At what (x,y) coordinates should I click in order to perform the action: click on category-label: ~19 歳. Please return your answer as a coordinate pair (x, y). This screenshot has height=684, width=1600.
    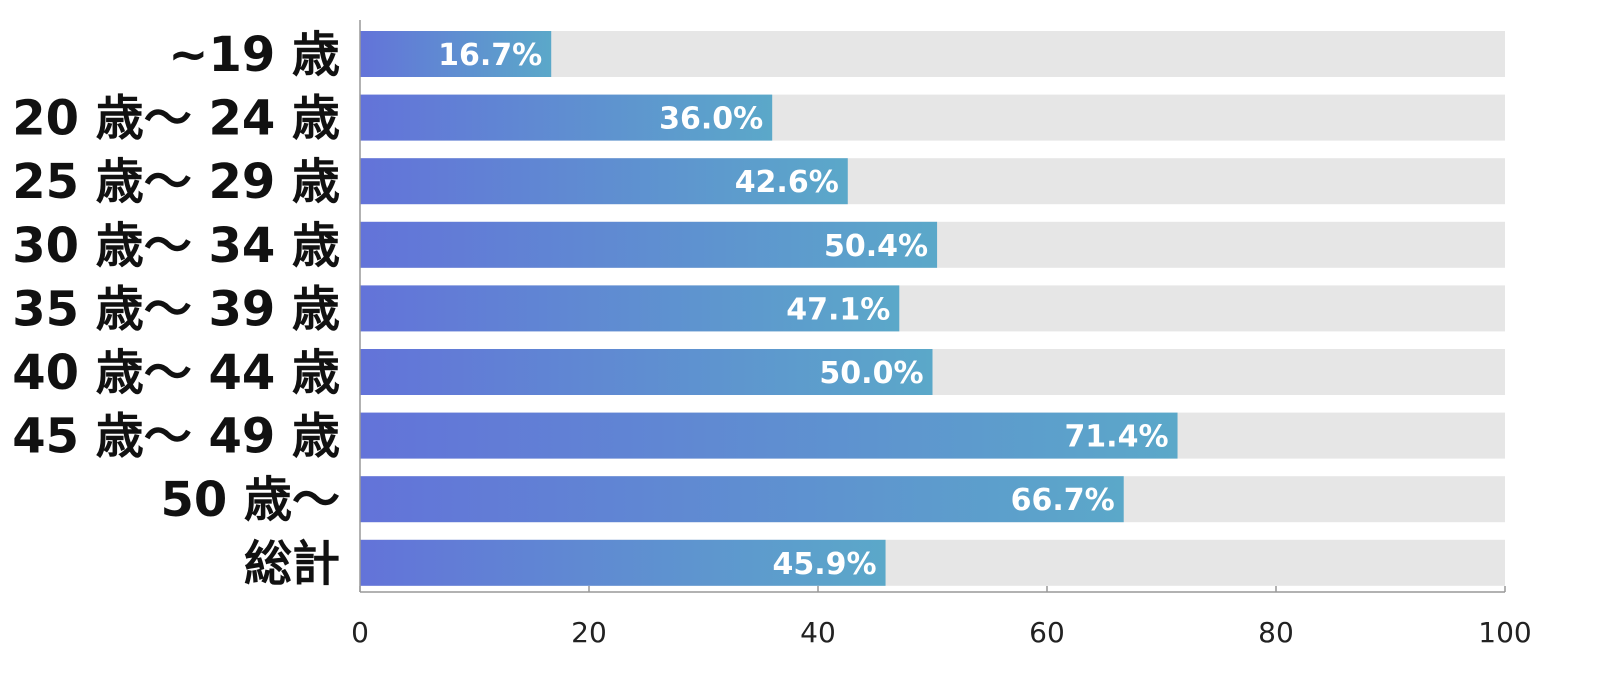
    Looking at the image, I should click on (254, 55).